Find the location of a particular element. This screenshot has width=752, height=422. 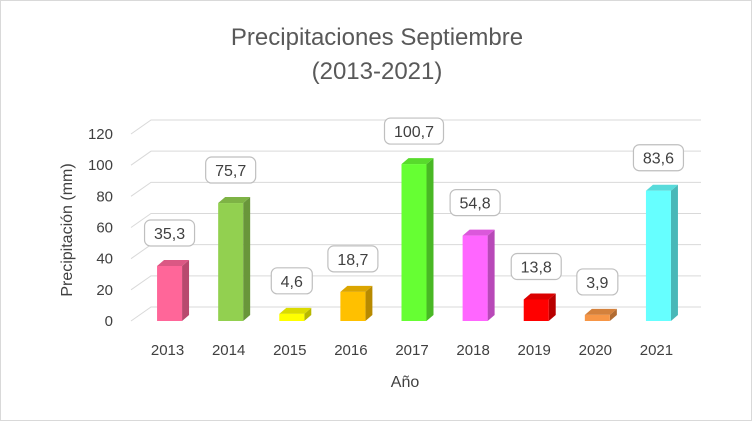

x-axis-title: Año is located at coordinates (405, 382).